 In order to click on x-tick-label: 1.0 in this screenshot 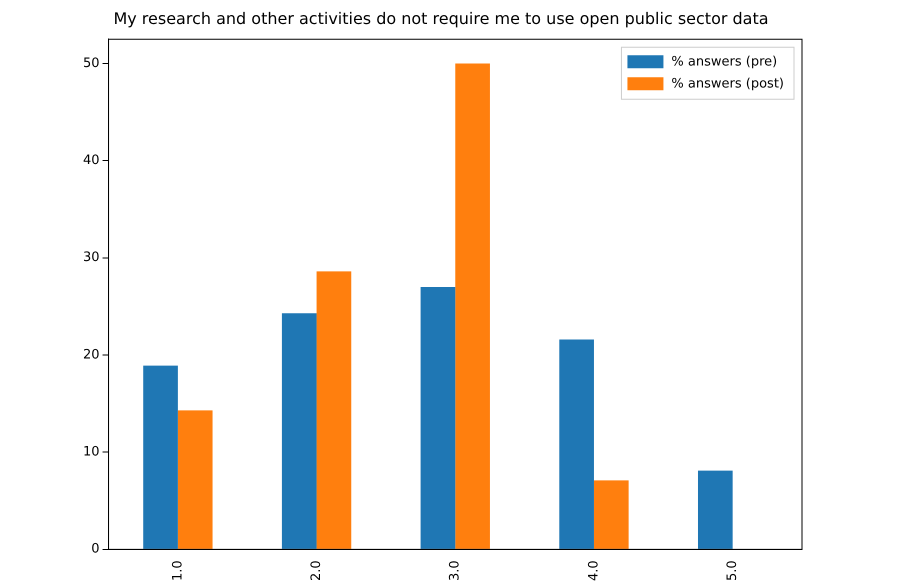, I will do `click(178, 571)`.